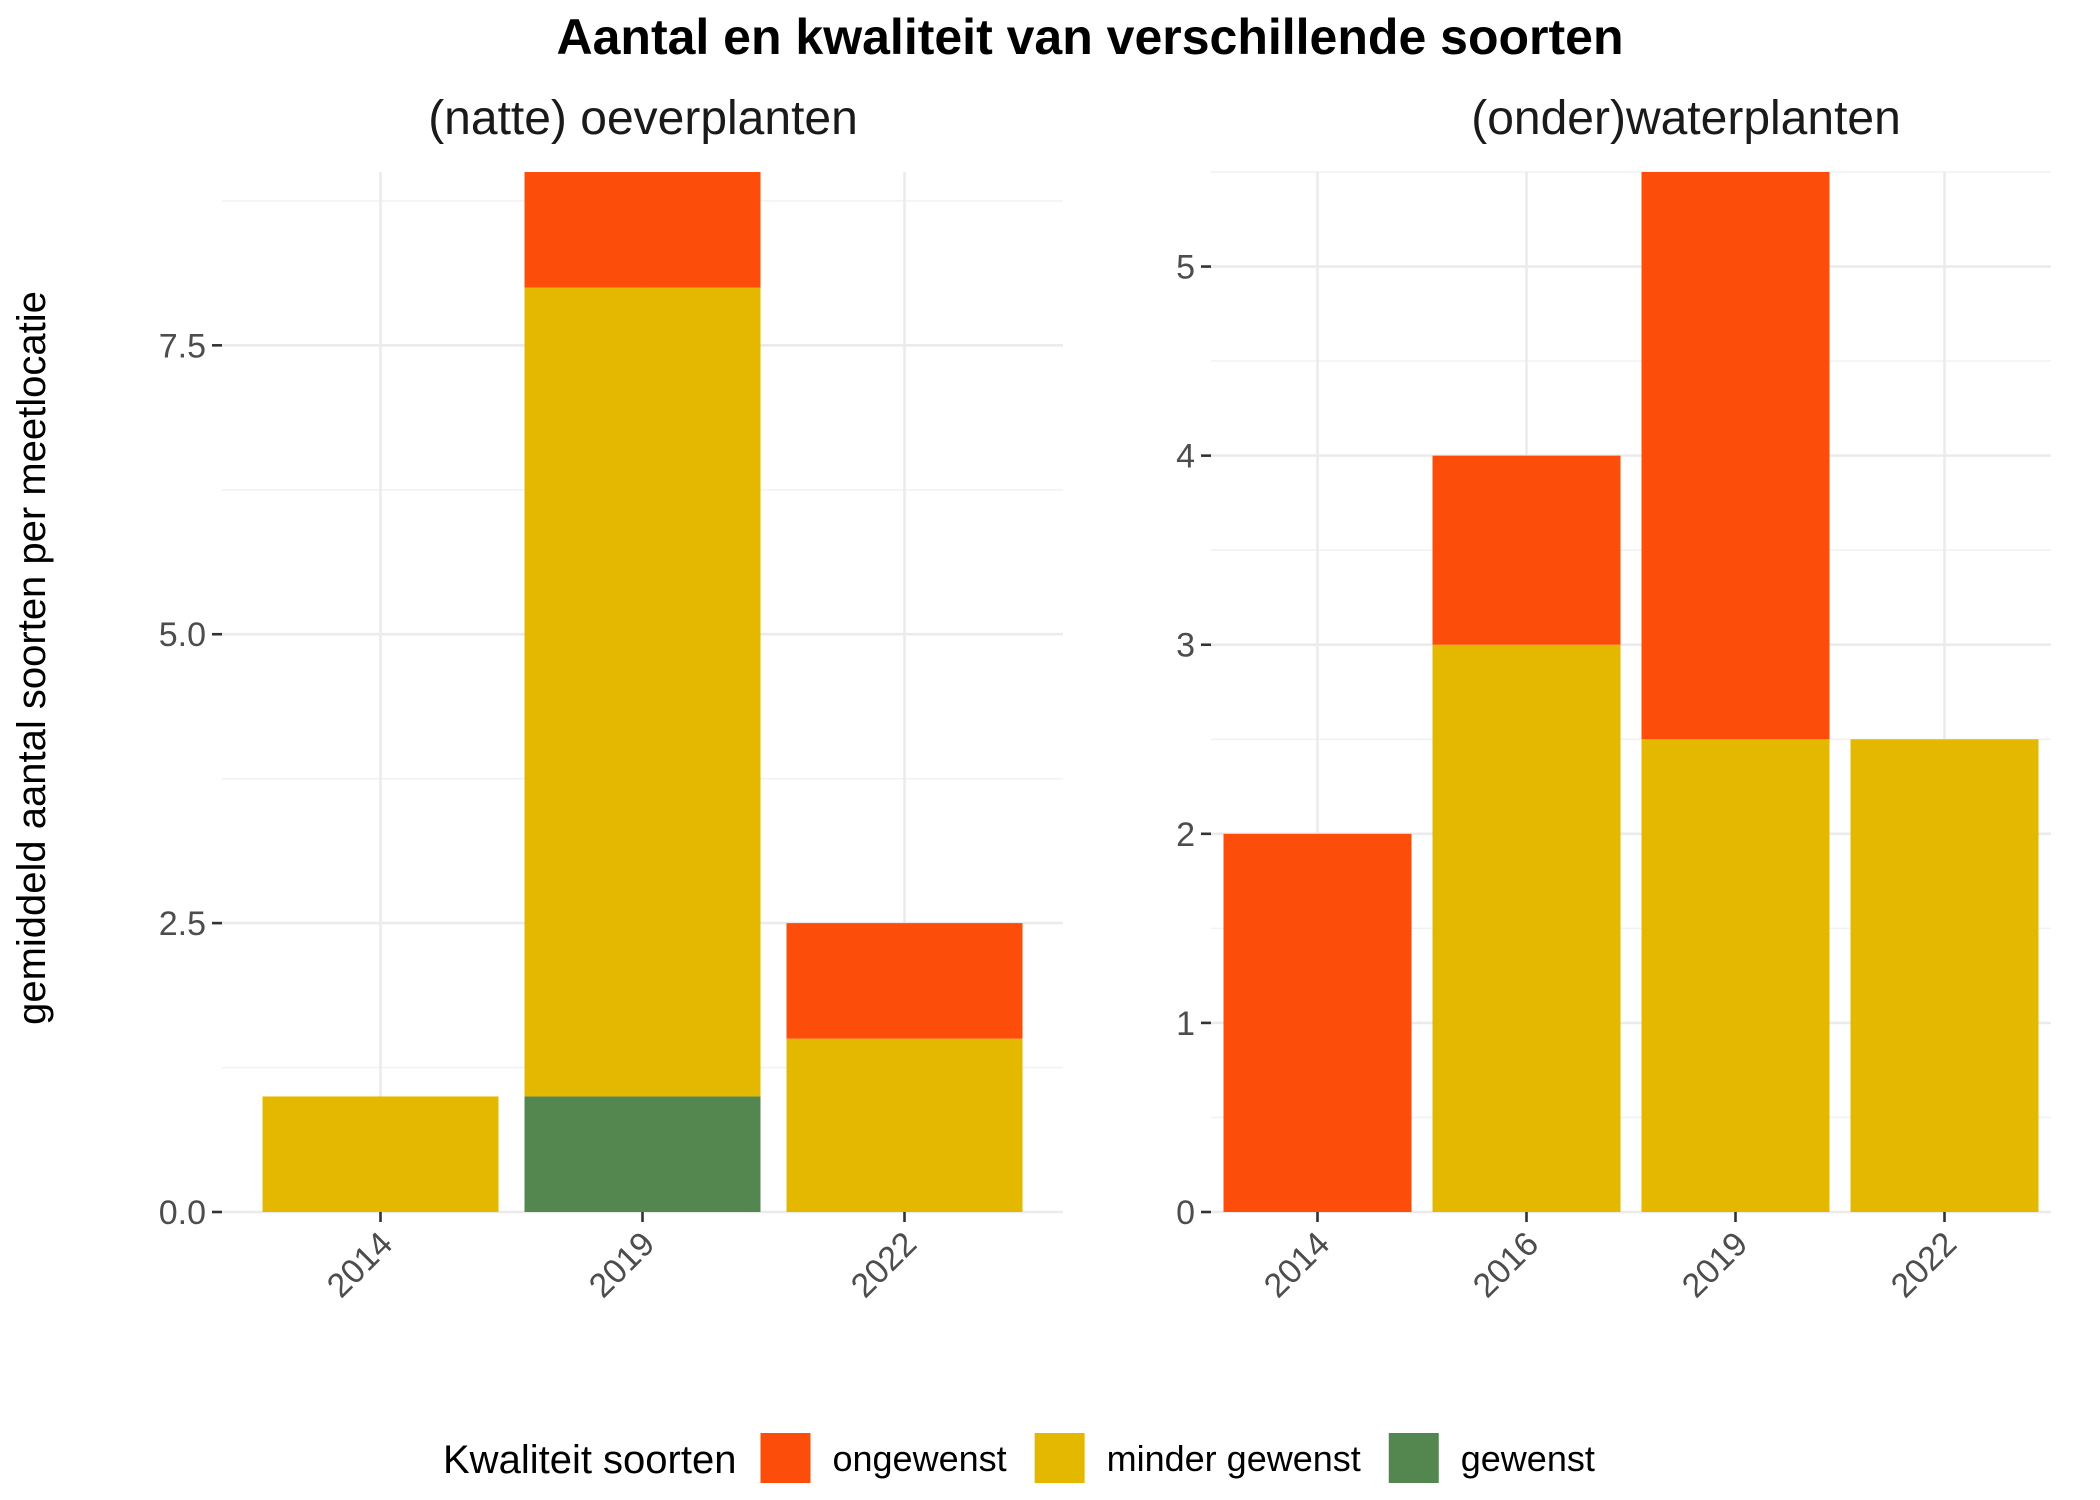  Describe the element at coordinates (1185, 835) in the screenshot. I see `y-tick-label: 2` at that location.